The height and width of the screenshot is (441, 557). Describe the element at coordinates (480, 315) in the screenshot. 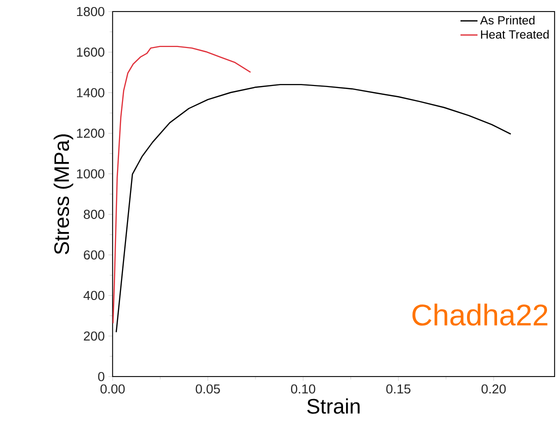

I see `annotation: Chadha22` at that location.